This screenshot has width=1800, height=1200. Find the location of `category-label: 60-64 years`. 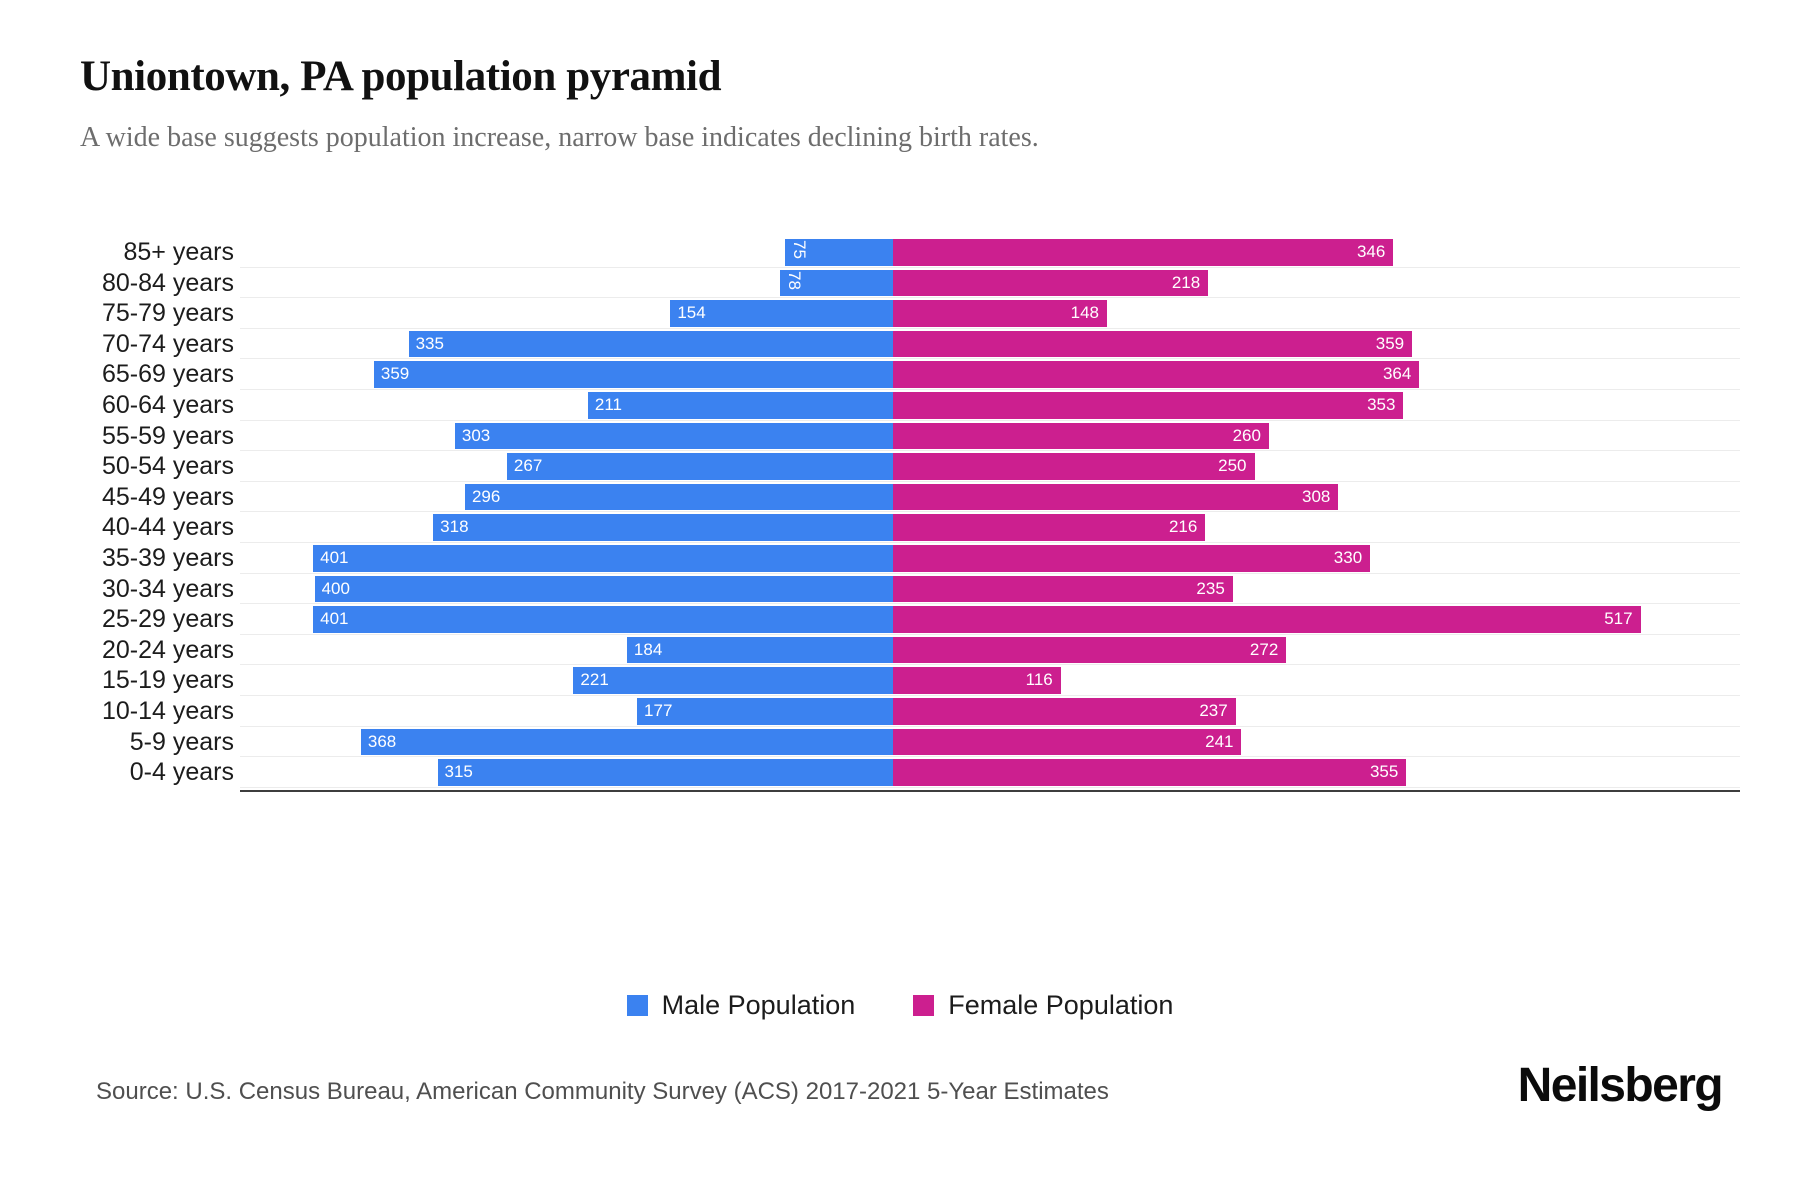

category-label: 60-64 years is located at coordinates (167, 405).